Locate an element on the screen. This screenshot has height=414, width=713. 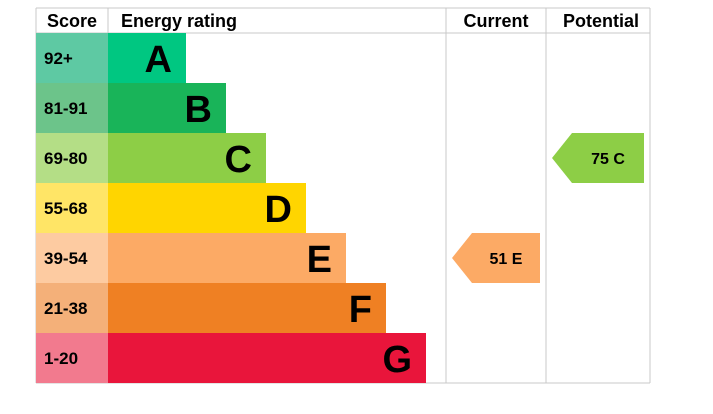
score-cell-c is located at coordinates (72, 158).